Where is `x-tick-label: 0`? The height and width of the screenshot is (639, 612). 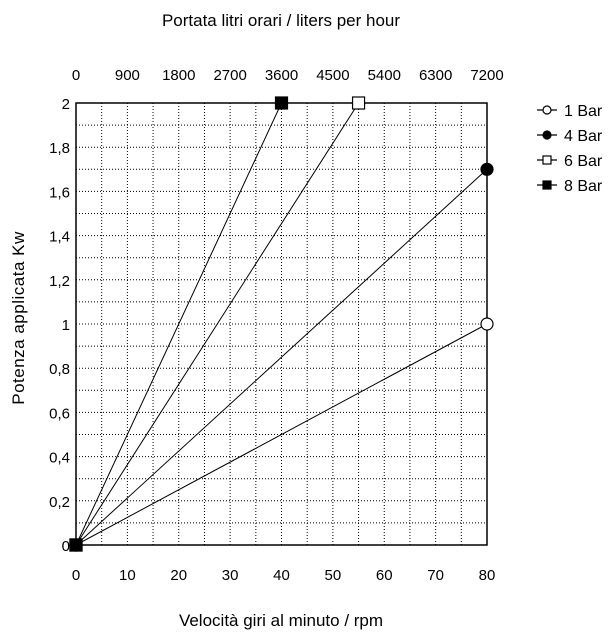 x-tick-label: 0 is located at coordinates (76, 575).